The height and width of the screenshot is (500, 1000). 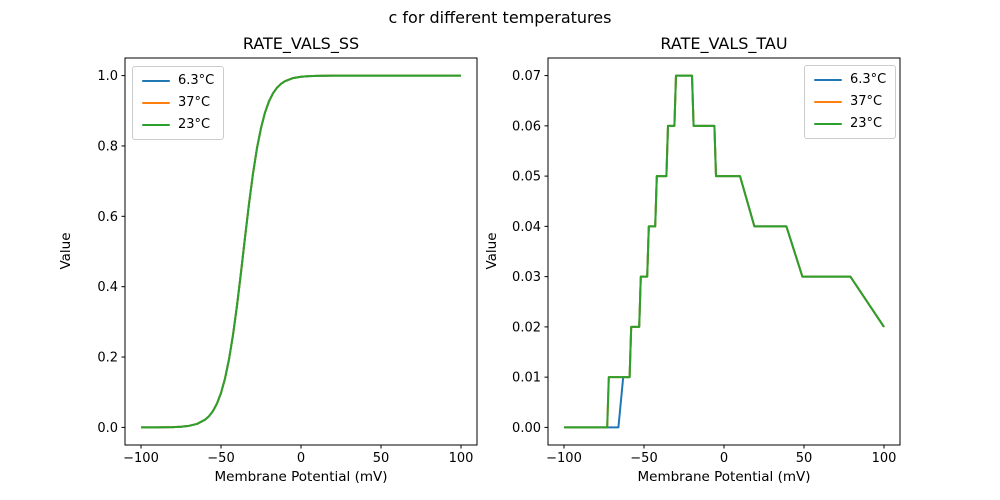 What do you see at coordinates (884, 458) in the screenshot?
I see `tau-x-tick-label: 100` at bounding box center [884, 458].